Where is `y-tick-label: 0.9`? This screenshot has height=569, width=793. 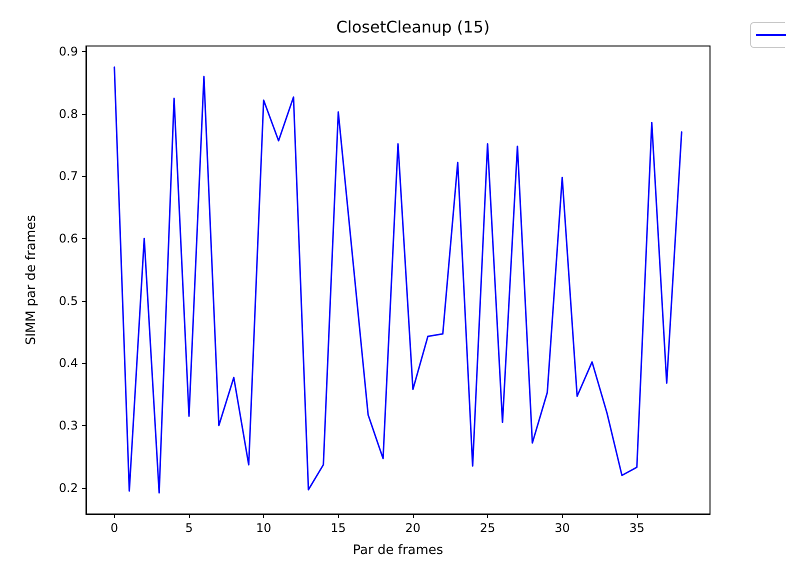 y-tick-label: 0.9 is located at coordinates (68, 51).